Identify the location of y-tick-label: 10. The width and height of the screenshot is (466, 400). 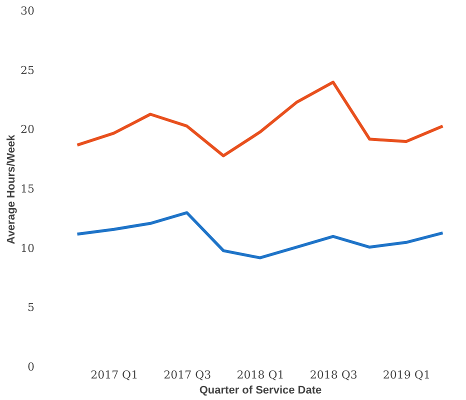
(27, 248).